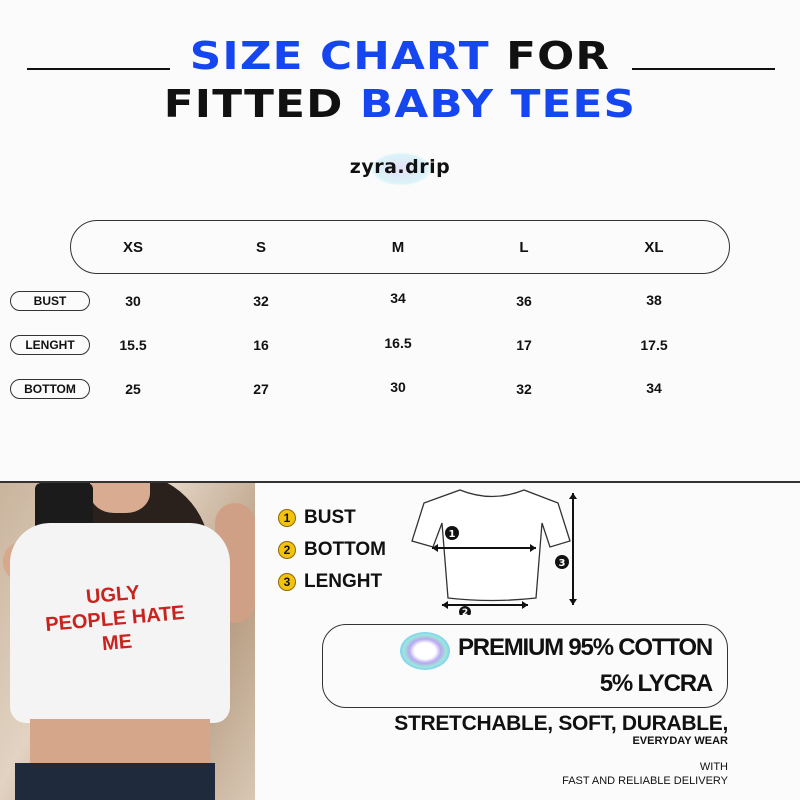 This screenshot has height=800, width=800. I want to click on stretch-rings-icon, so click(425, 651).